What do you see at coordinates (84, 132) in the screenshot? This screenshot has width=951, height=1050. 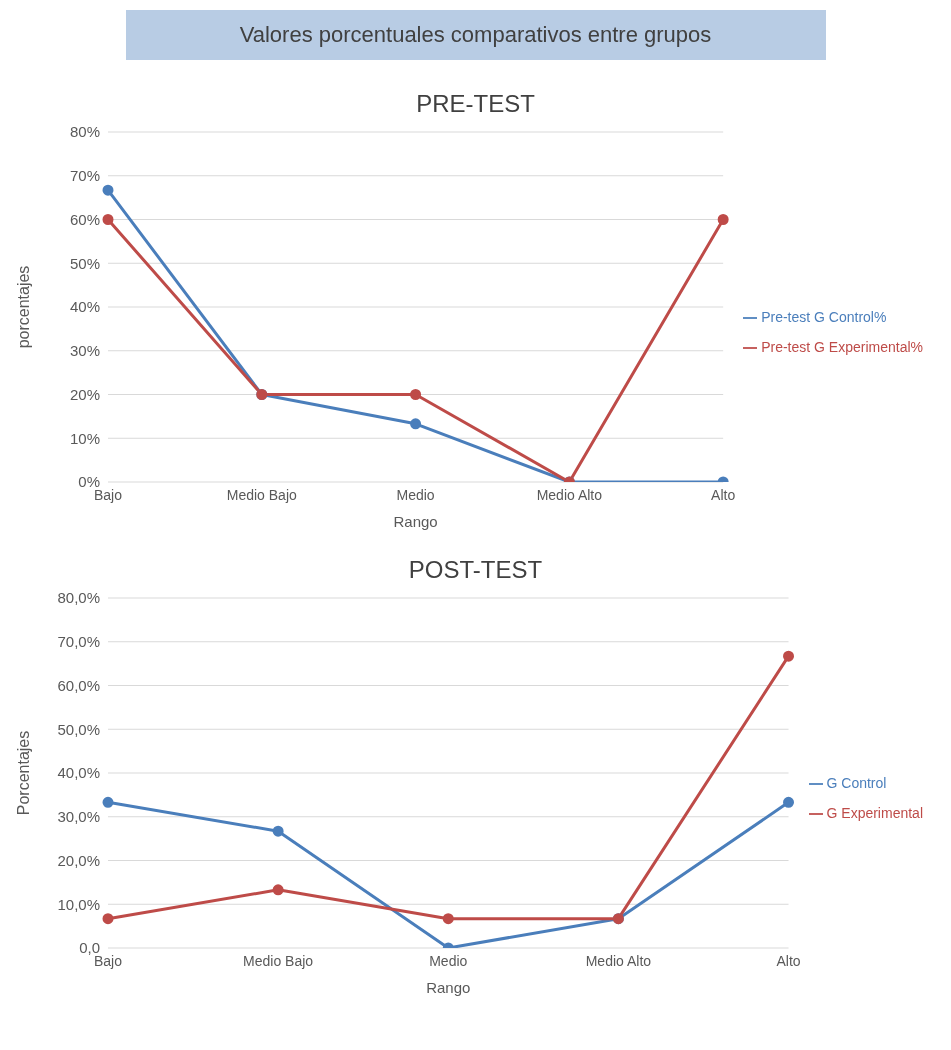 I see `y-tick-label: 80%` at bounding box center [84, 132].